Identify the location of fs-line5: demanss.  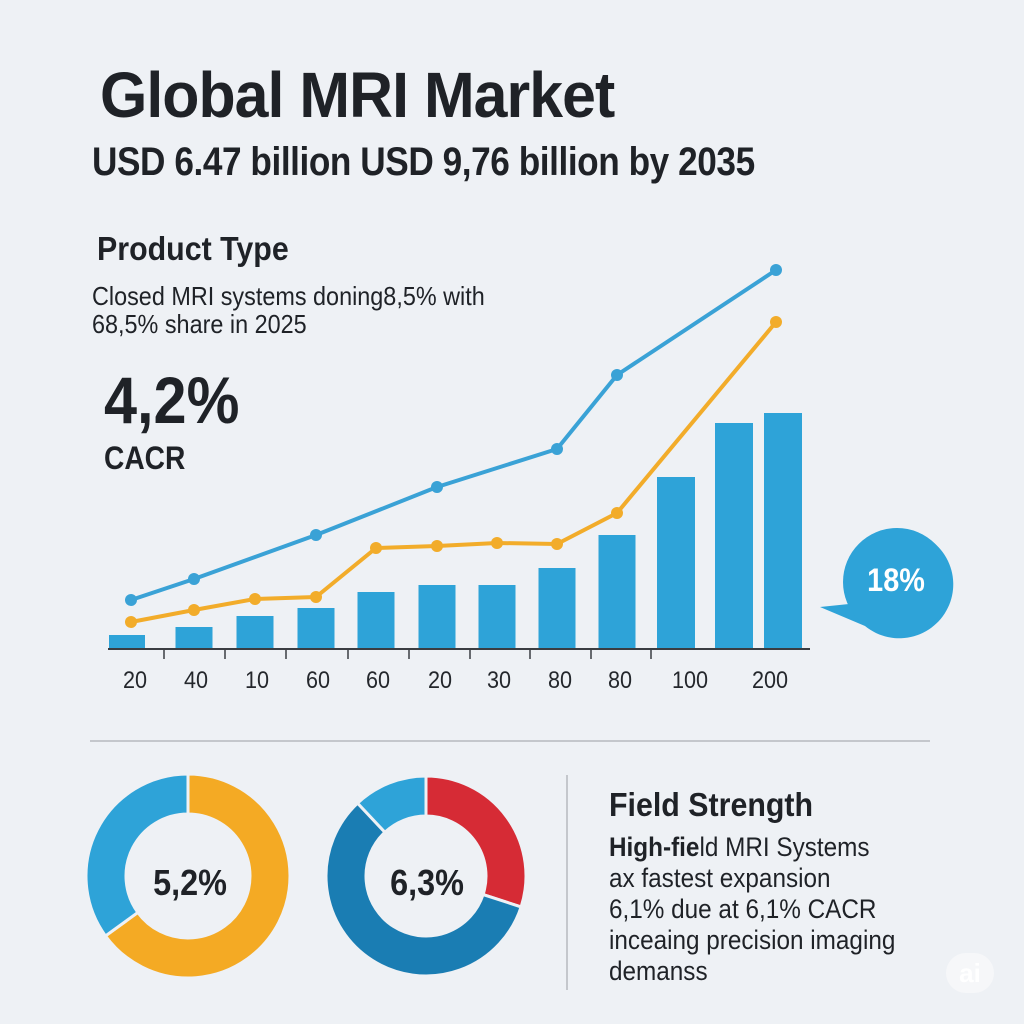
(658, 971).